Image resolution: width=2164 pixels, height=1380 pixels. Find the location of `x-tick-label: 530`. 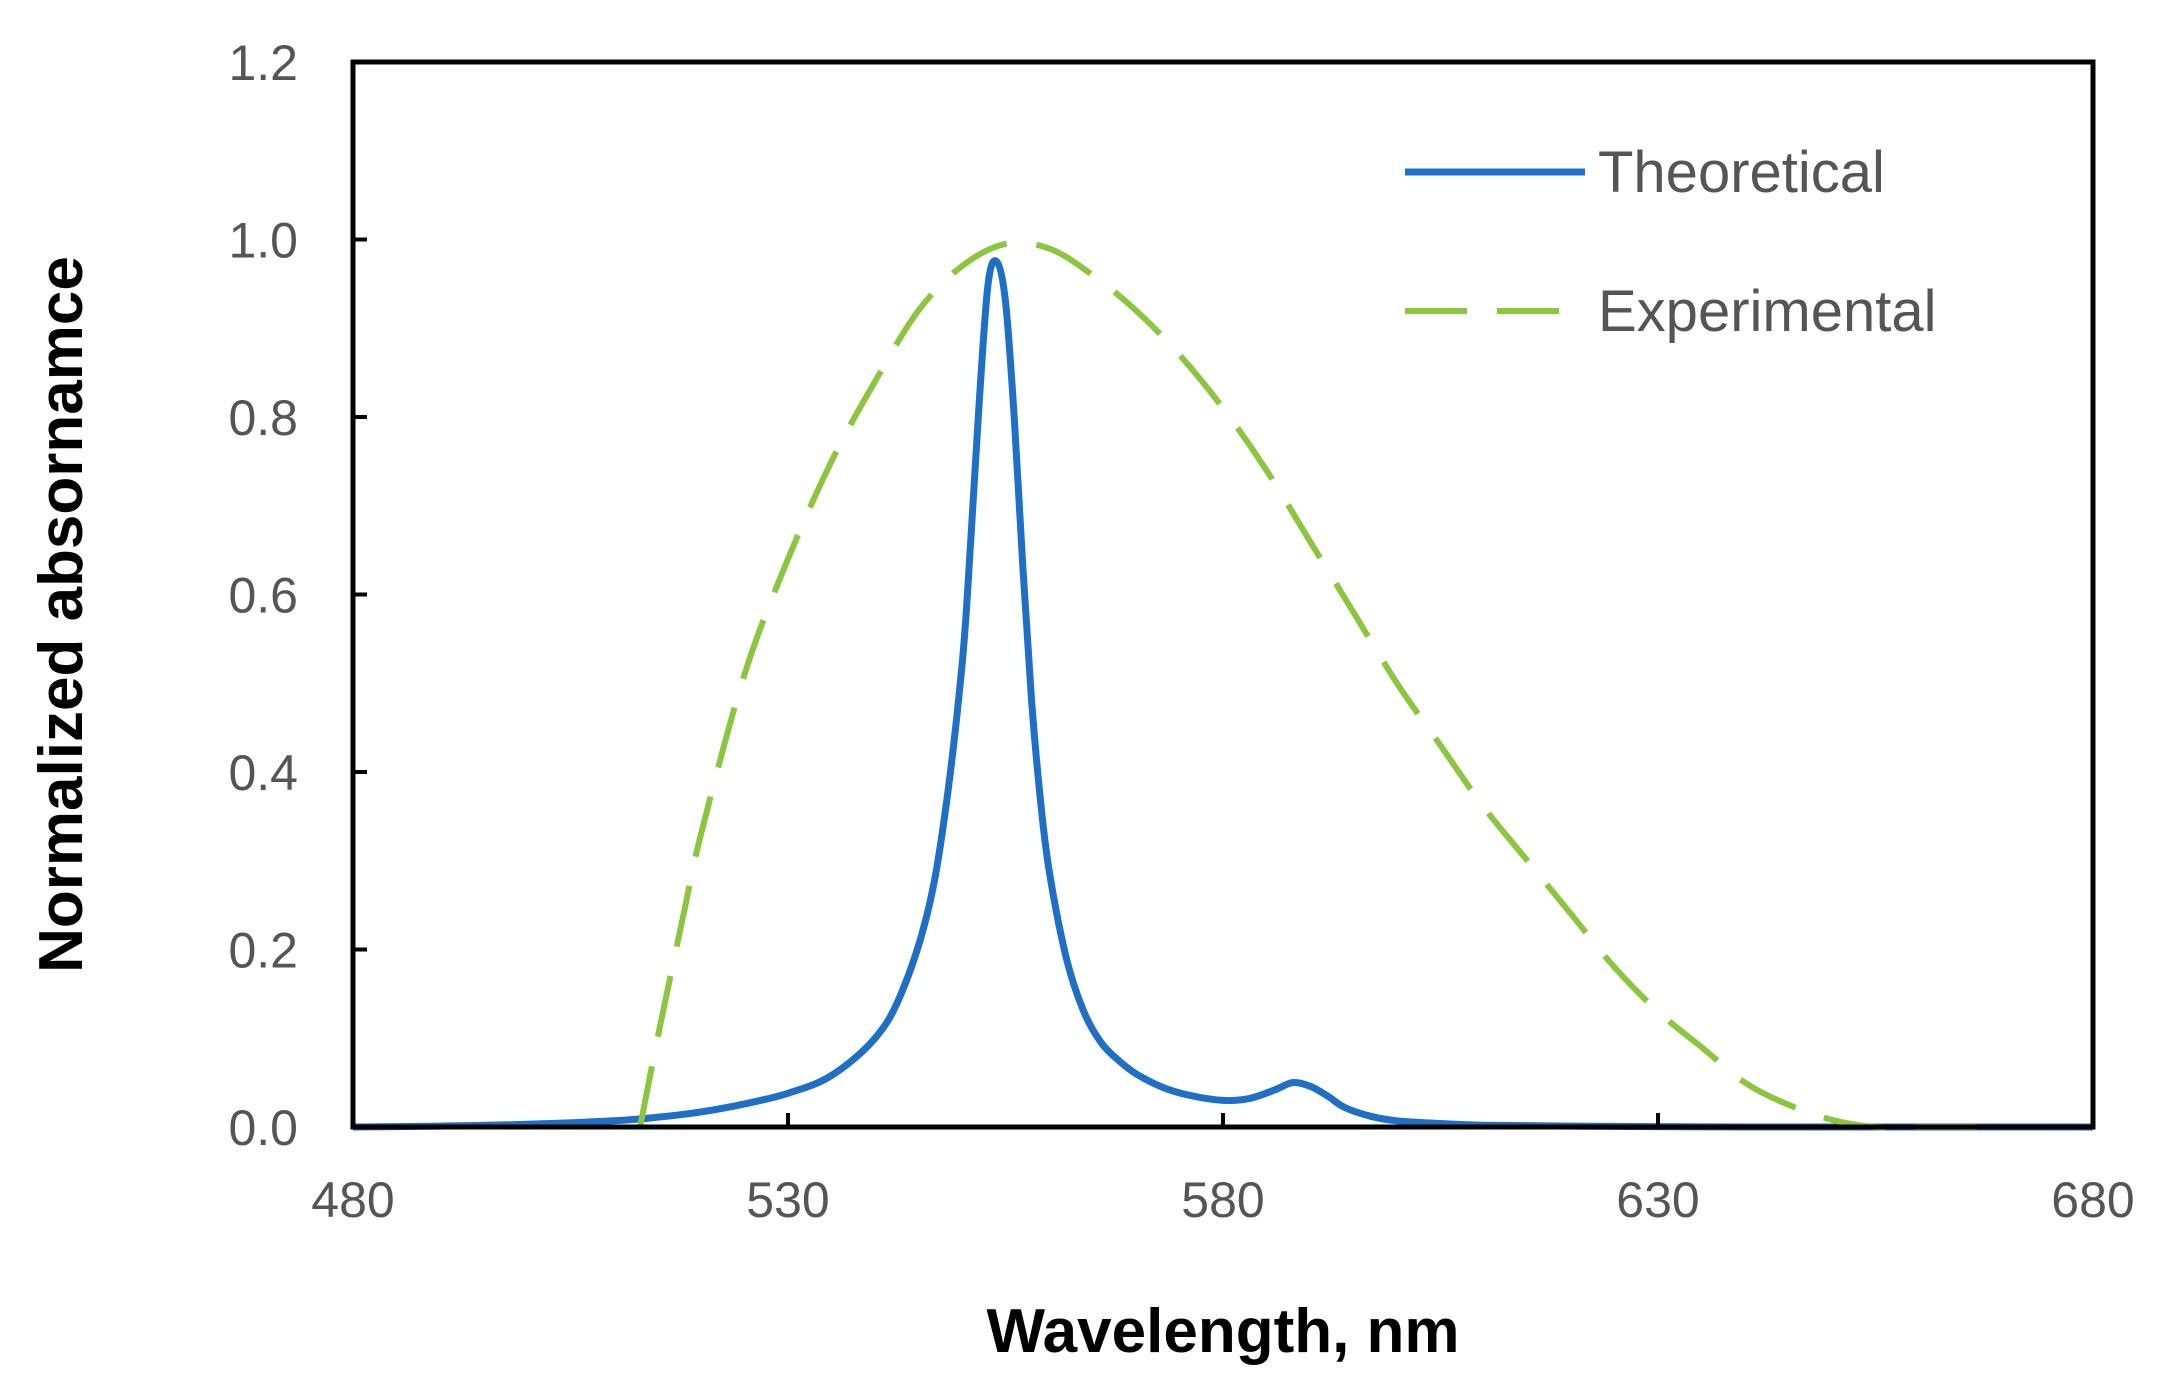

x-tick-label: 530 is located at coordinates (787, 1200).